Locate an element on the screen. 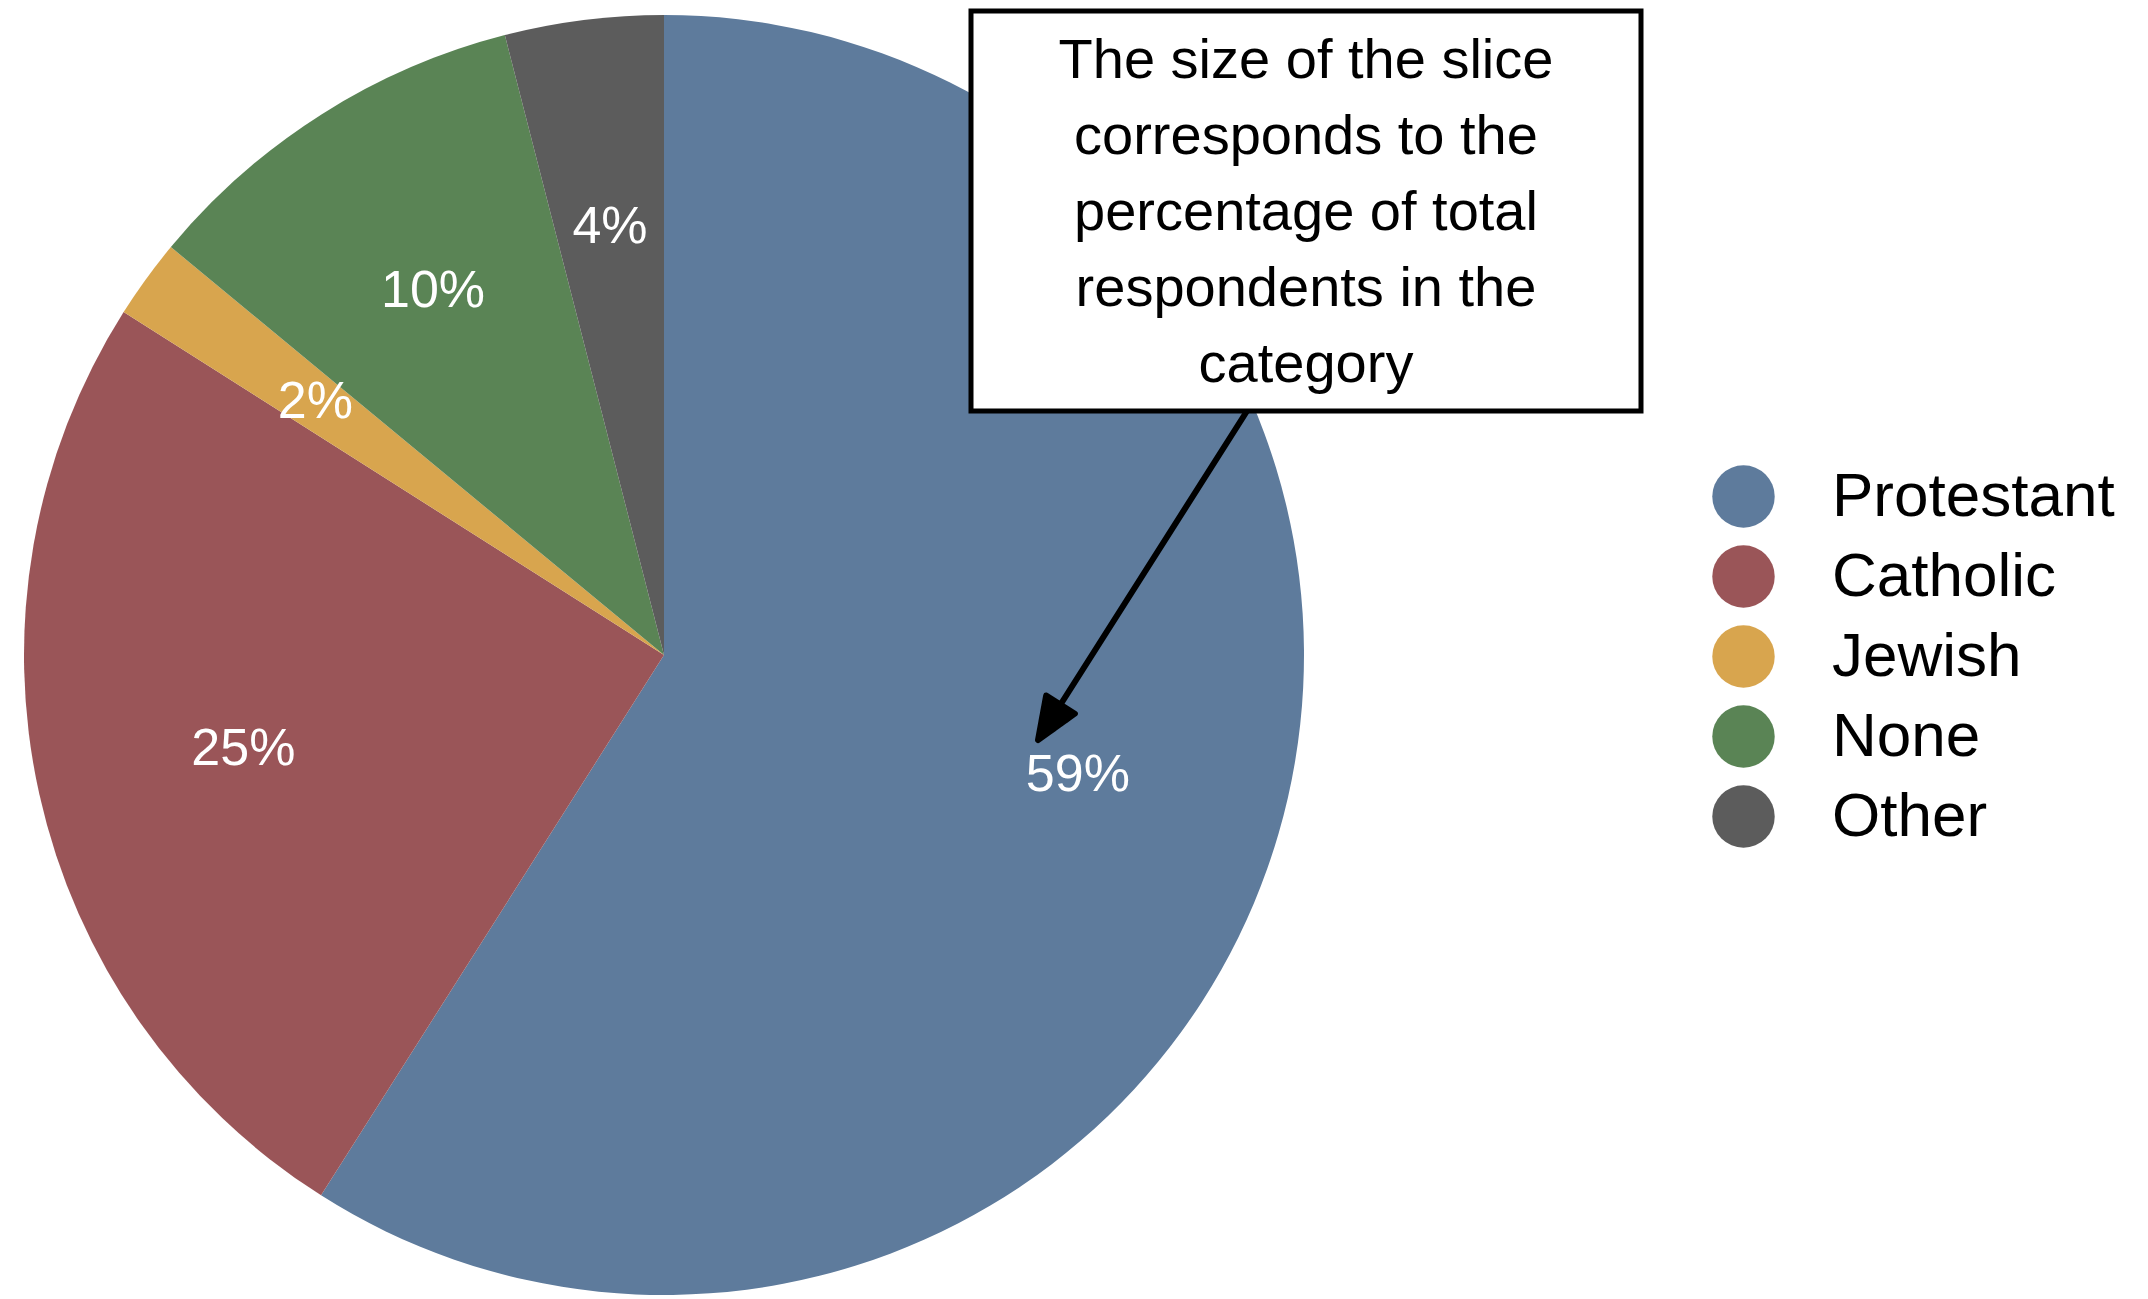 The height and width of the screenshot is (1299, 2148). legend-label: Jewish is located at coordinates (1927, 654).